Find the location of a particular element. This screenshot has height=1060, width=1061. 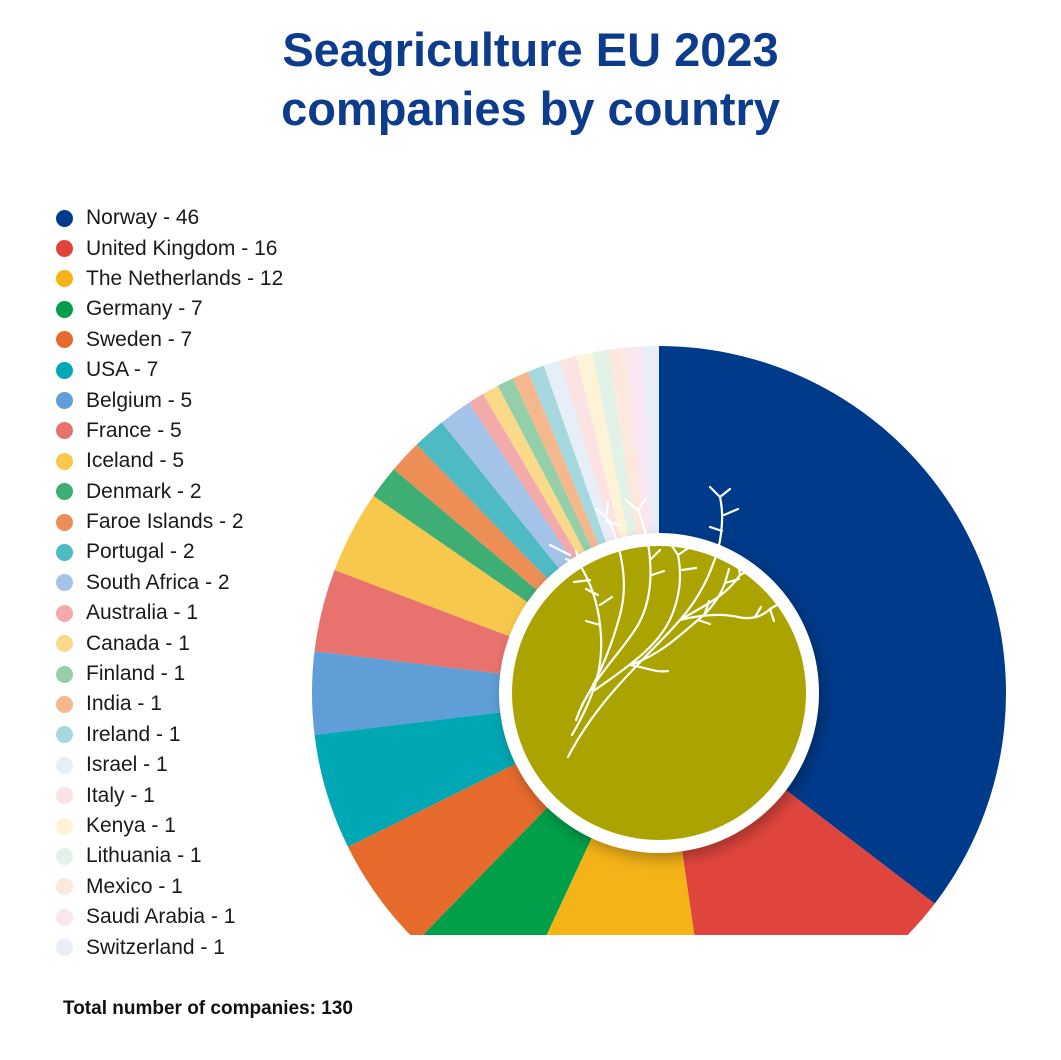

slice-ireland is located at coordinates (569, 460).